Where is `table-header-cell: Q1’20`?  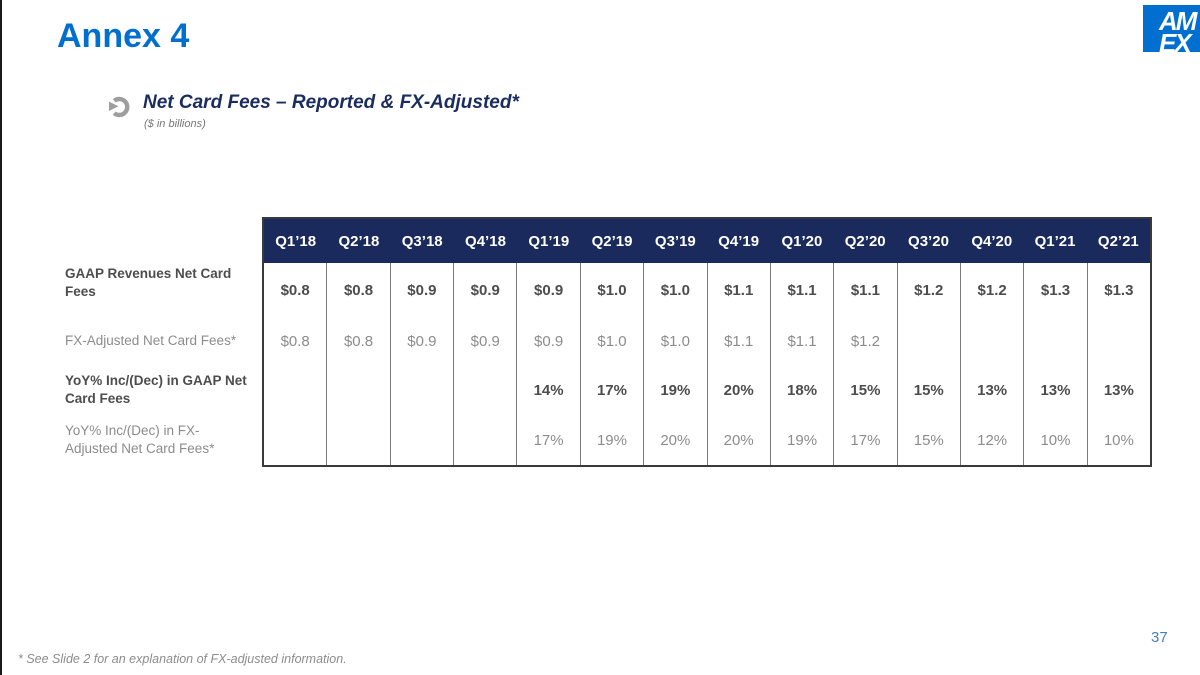 table-header-cell: Q1’20 is located at coordinates (802, 241).